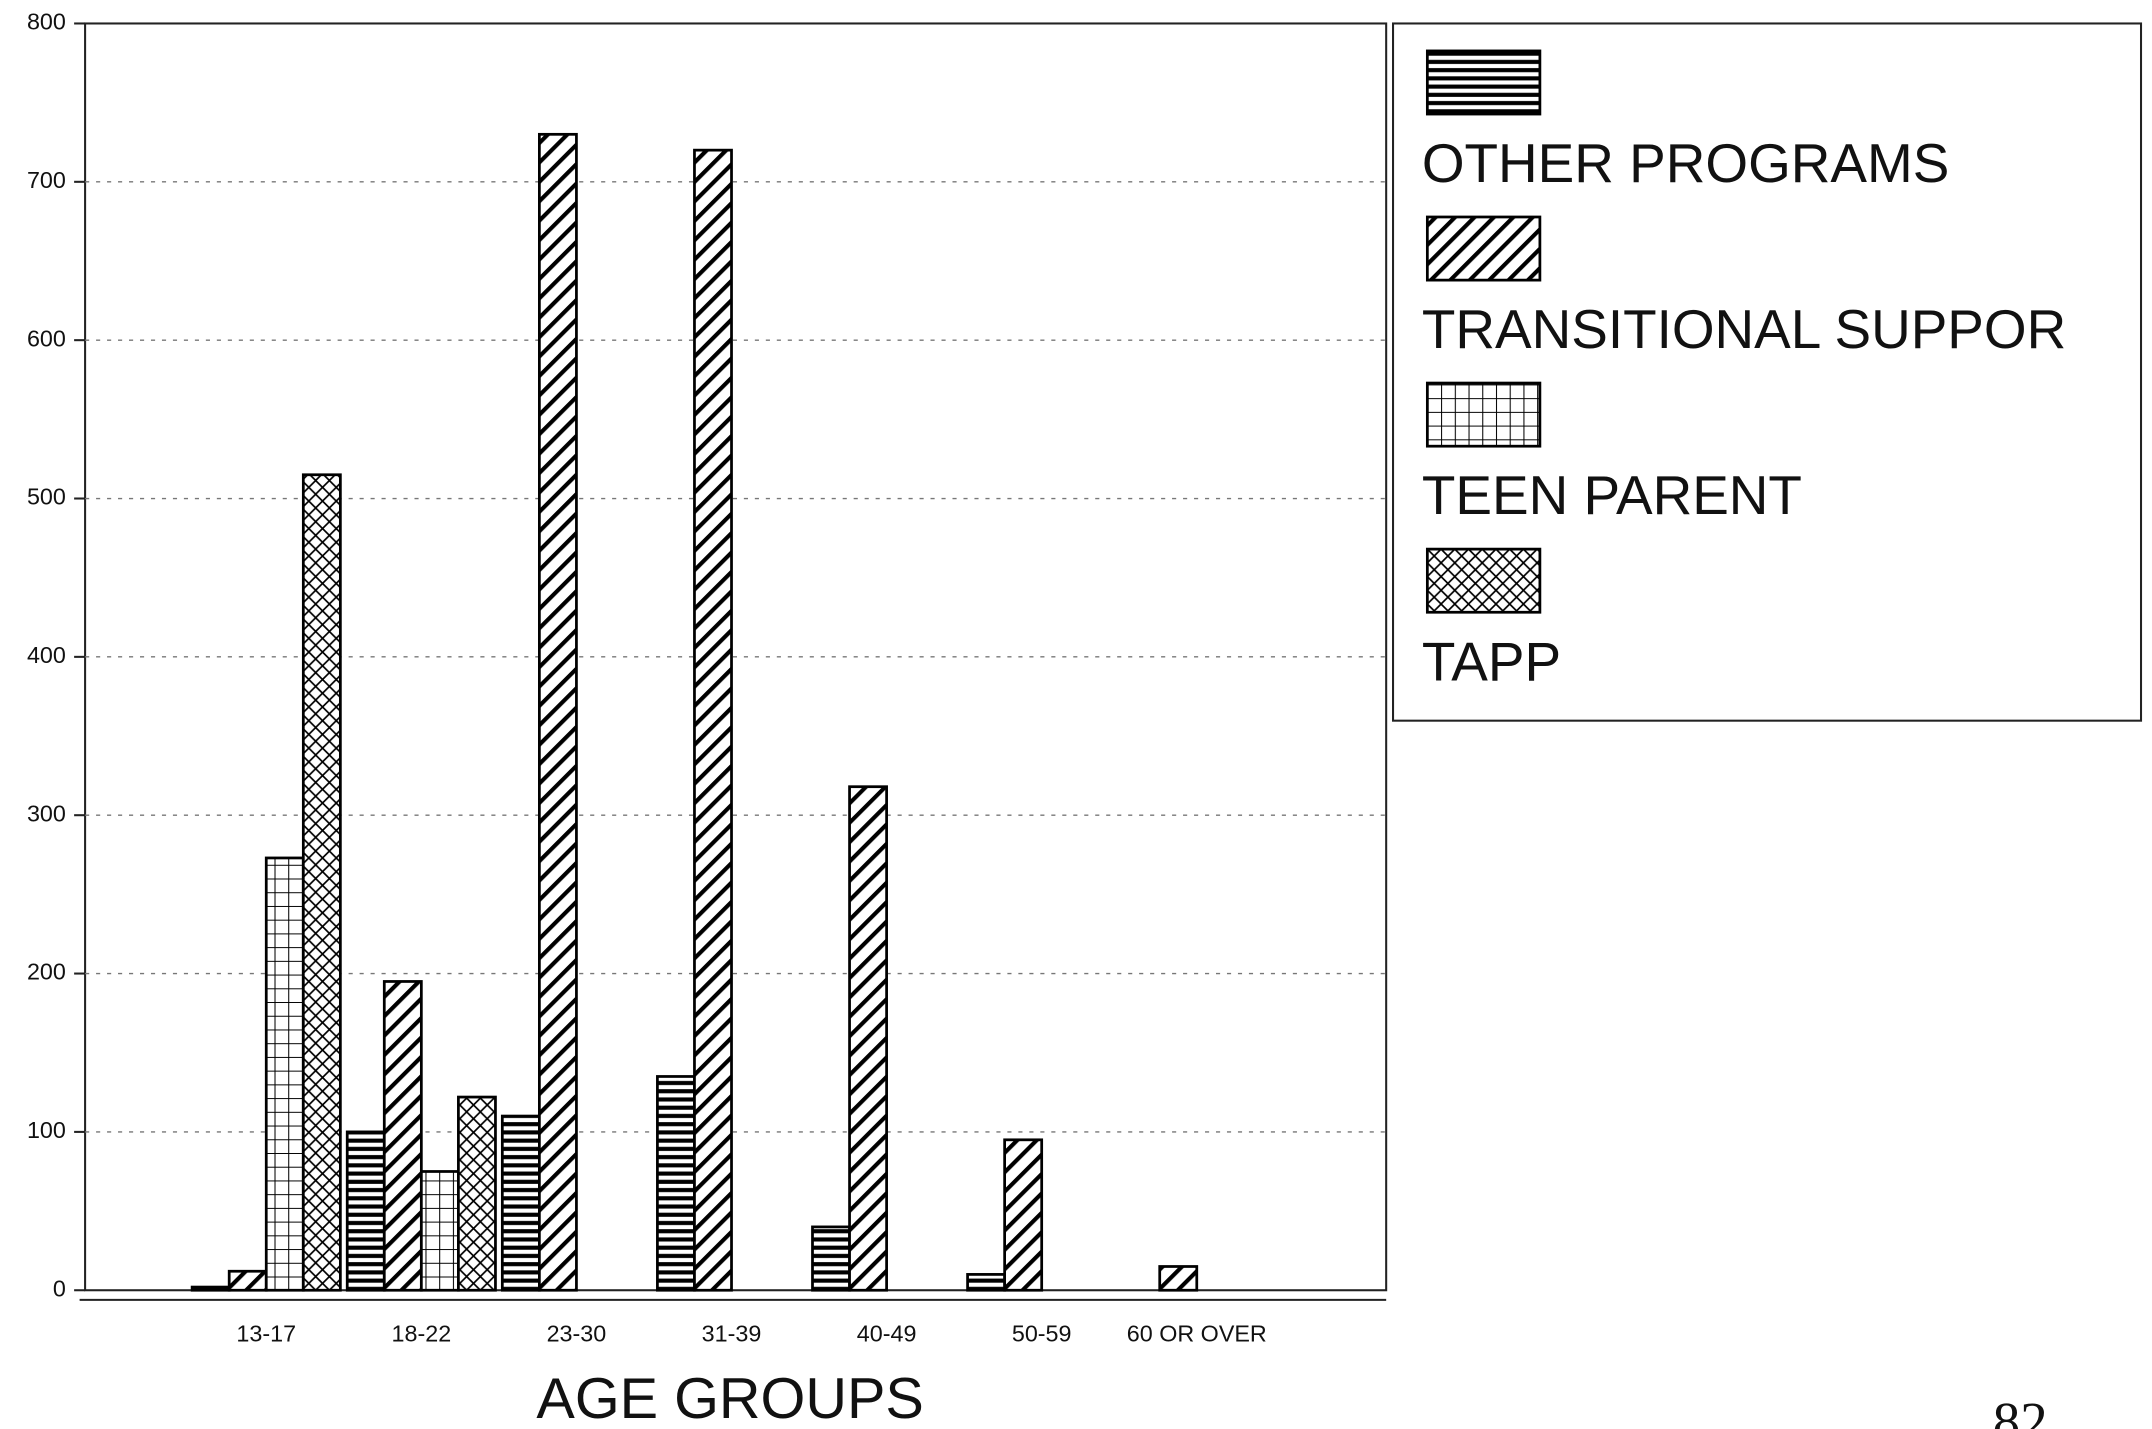  Describe the element at coordinates (46, 655) in the screenshot. I see `y-tick-label: 400` at that location.